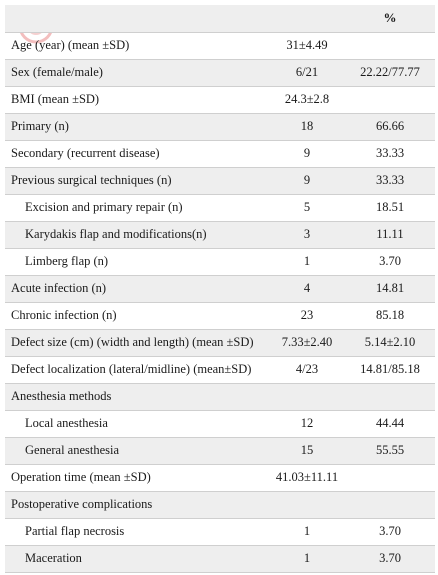  Describe the element at coordinates (220, 261) in the screenshot. I see `table-row: Limberg flap (n) 1 3.70` at that location.